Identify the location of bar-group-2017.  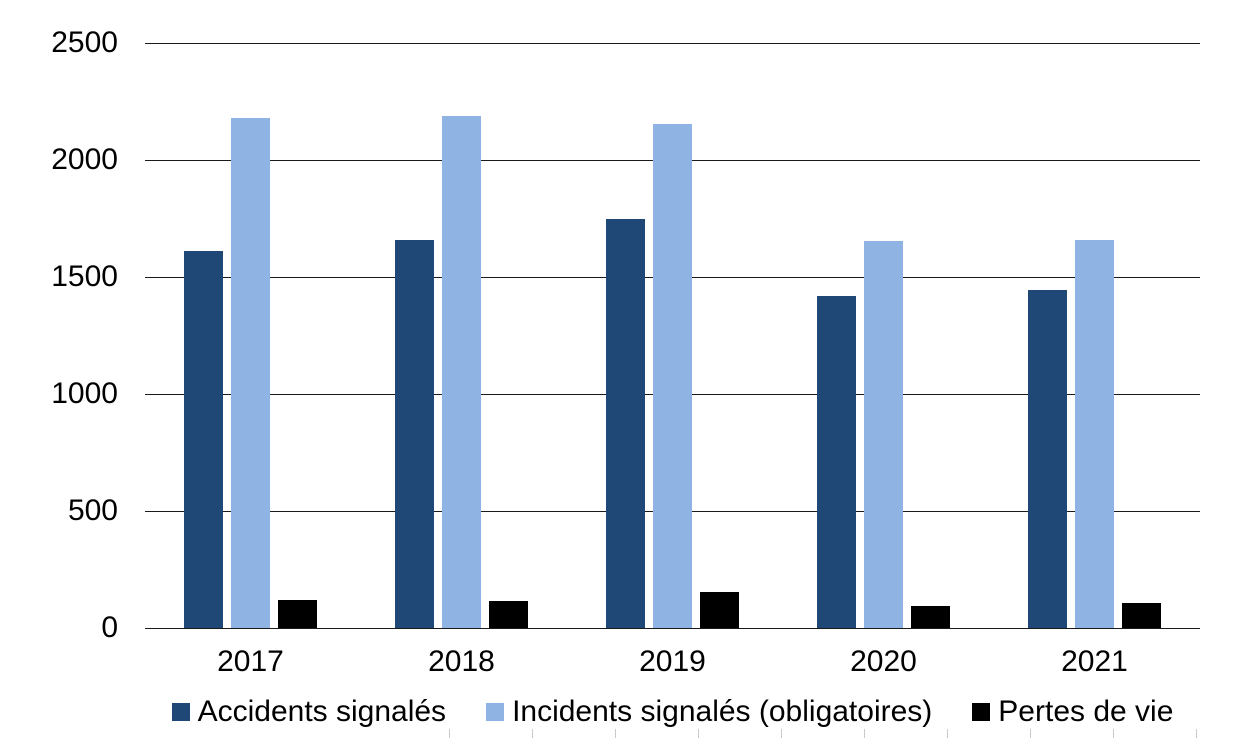
(250, 335).